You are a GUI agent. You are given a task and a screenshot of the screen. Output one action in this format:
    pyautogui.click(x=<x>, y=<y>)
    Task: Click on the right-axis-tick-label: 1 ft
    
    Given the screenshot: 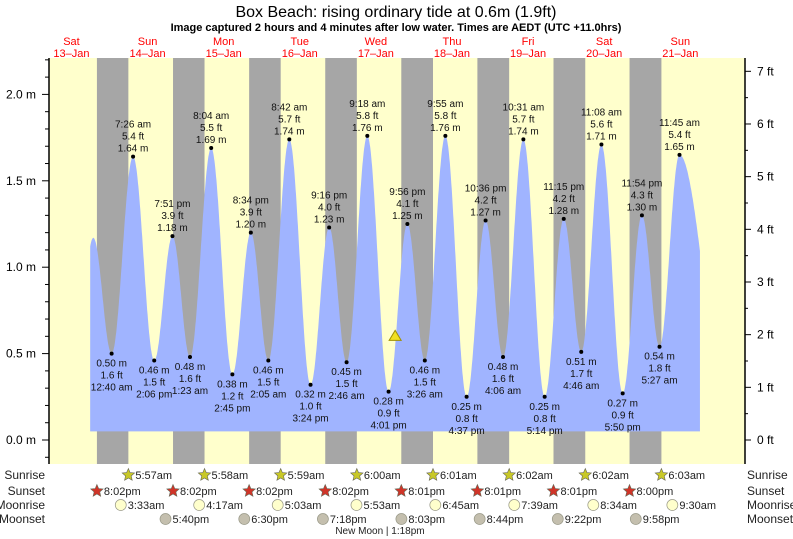 What is the action you would take?
    pyautogui.click(x=765, y=387)
    